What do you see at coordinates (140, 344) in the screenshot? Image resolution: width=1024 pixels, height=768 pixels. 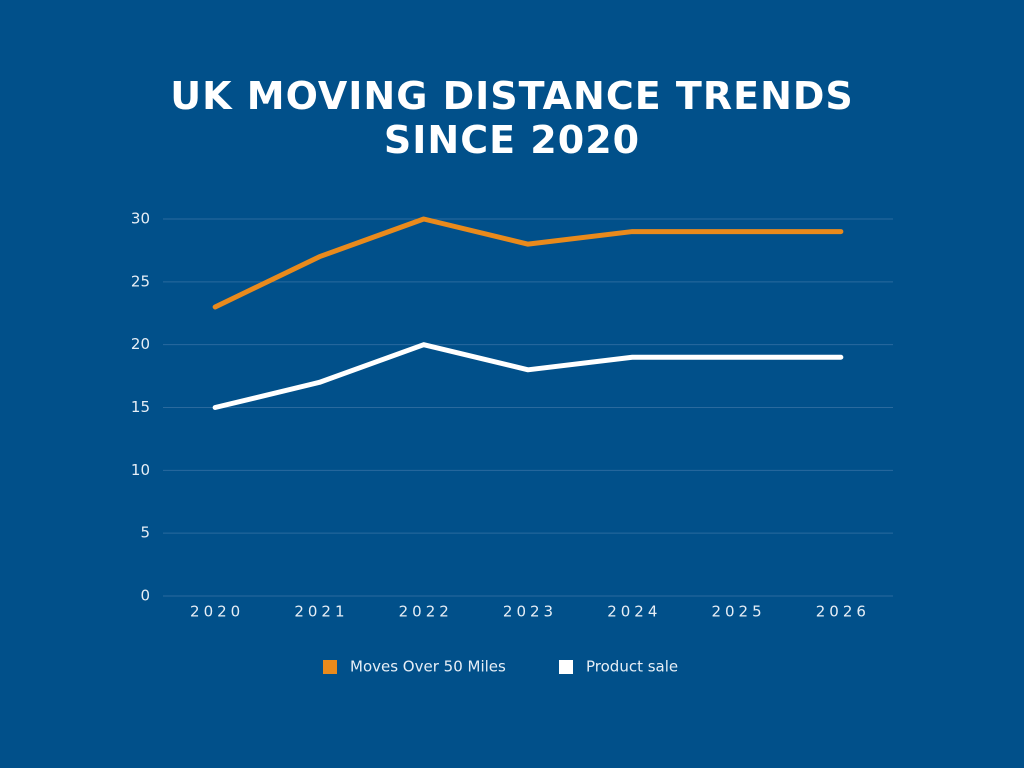 I see `y-tick-label: 20` at bounding box center [140, 344].